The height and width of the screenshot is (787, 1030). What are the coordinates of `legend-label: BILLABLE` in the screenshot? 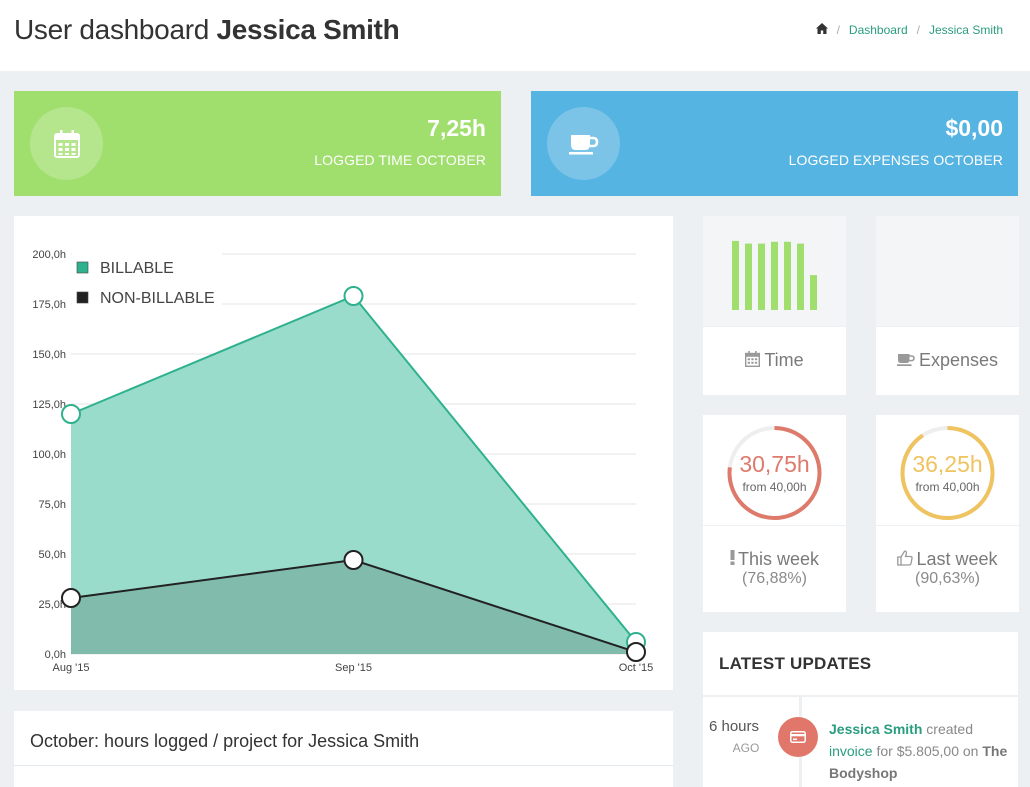 It's located at (137, 268).